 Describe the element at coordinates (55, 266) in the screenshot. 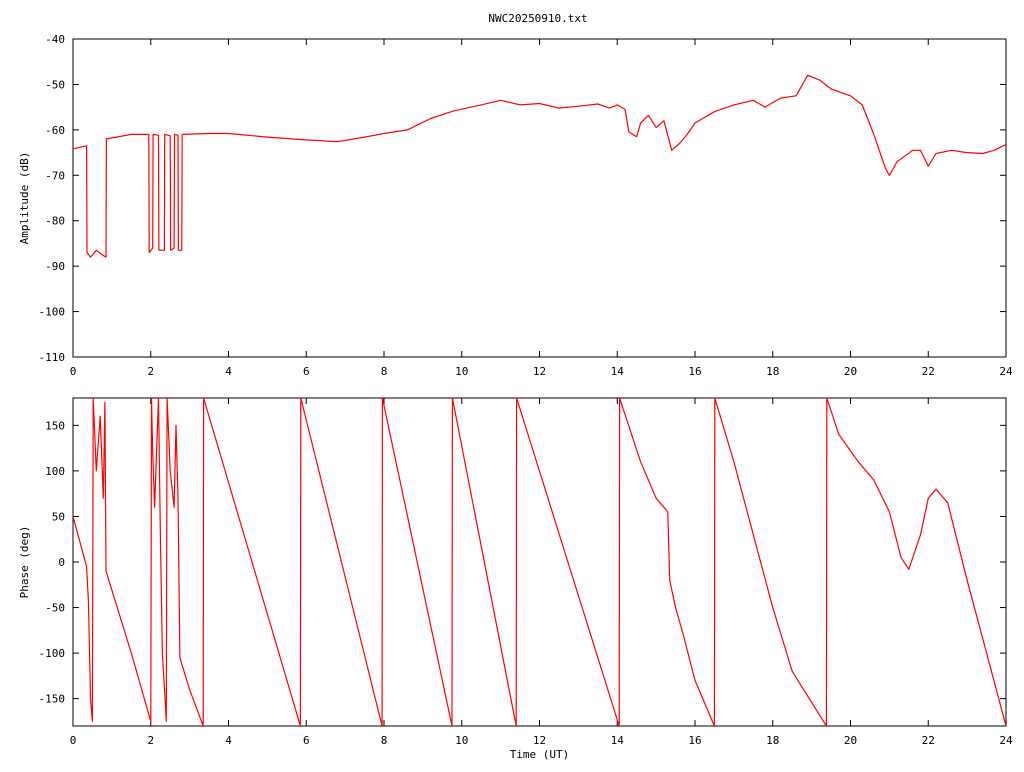

I see `y-tick-label: -90` at that location.